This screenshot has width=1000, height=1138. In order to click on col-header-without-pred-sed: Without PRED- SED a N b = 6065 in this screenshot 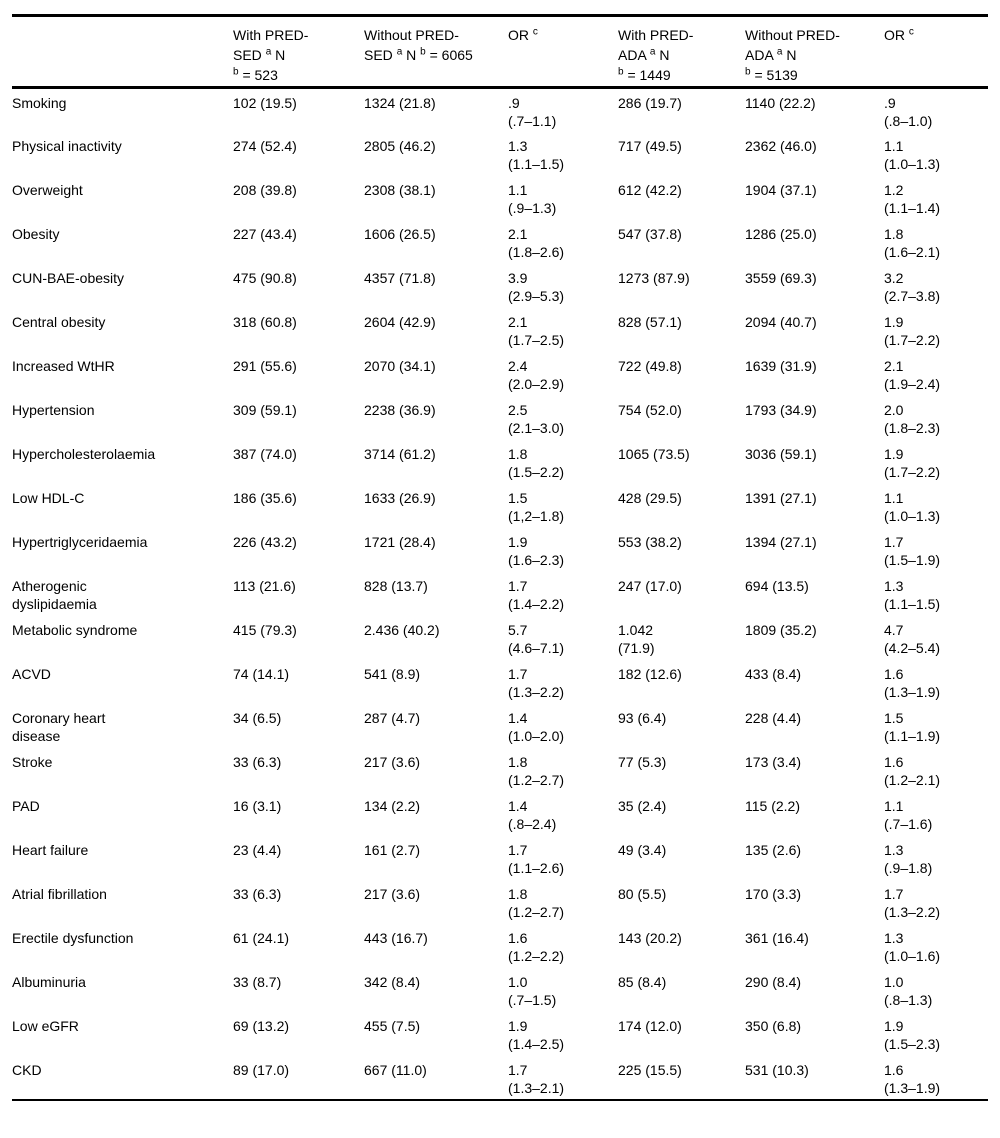, I will do `click(436, 52)`.